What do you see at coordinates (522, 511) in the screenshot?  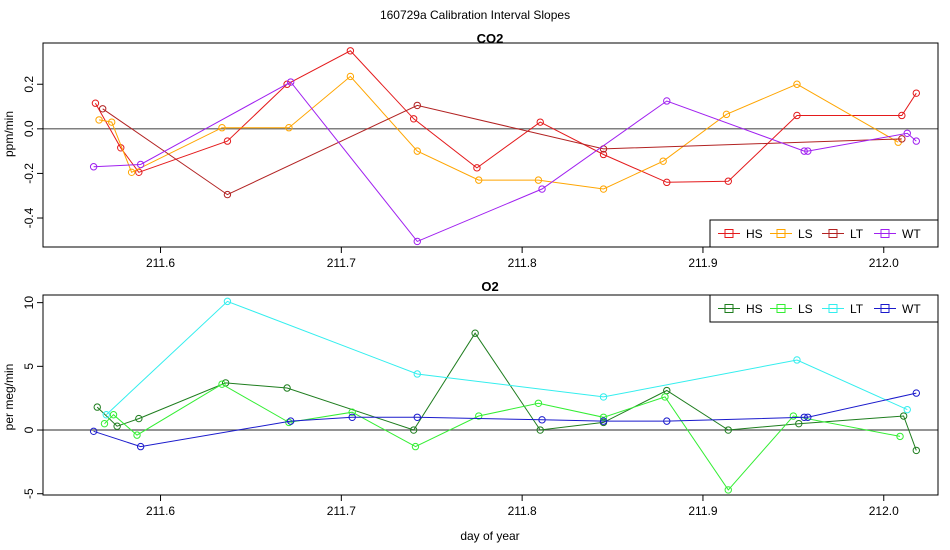 I see `o2-x-tick-label: 211.8` at bounding box center [522, 511].